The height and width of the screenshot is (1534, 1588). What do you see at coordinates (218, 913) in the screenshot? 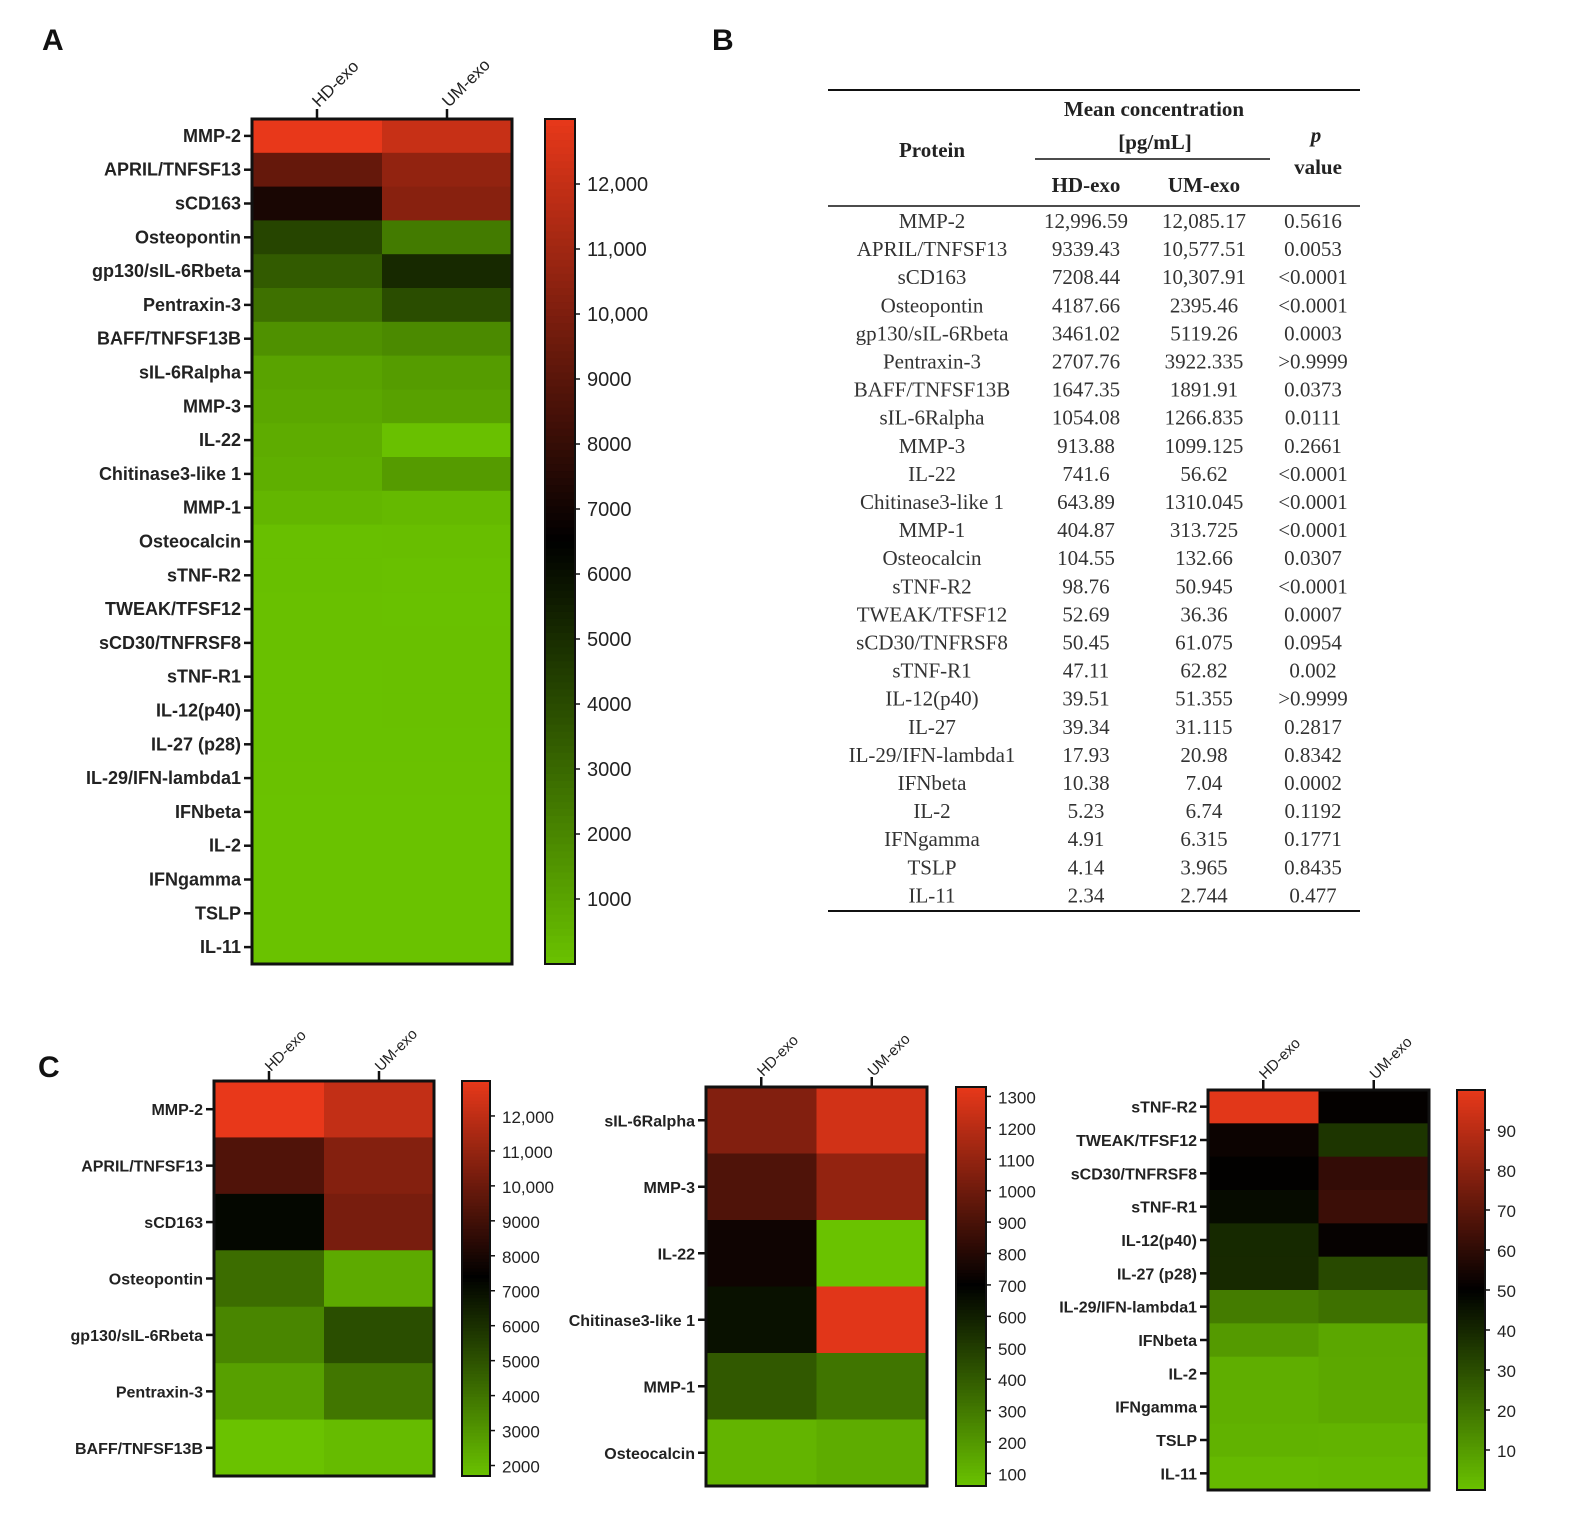
I see `row-label: TSLP` at bounding box center [218, 913].